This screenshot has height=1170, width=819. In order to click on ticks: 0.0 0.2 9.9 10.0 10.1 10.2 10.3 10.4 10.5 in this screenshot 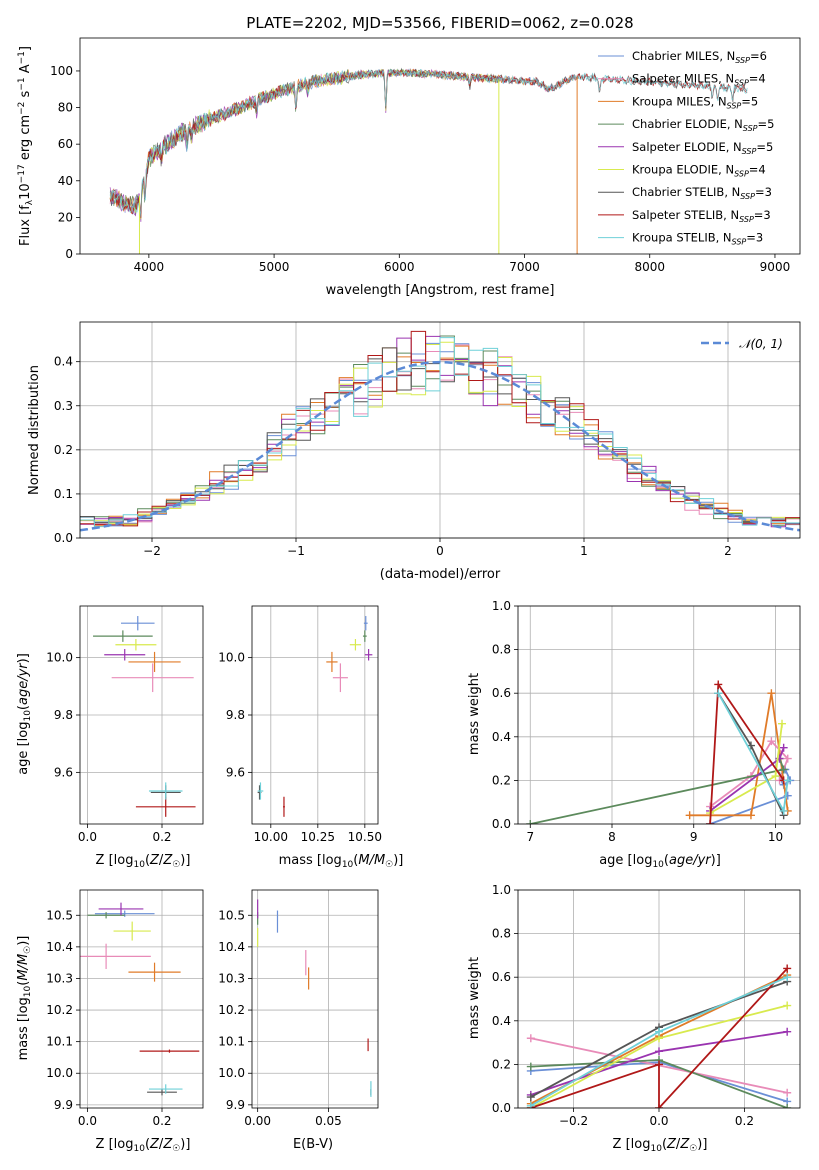, I will do `click(108, 1018)`.